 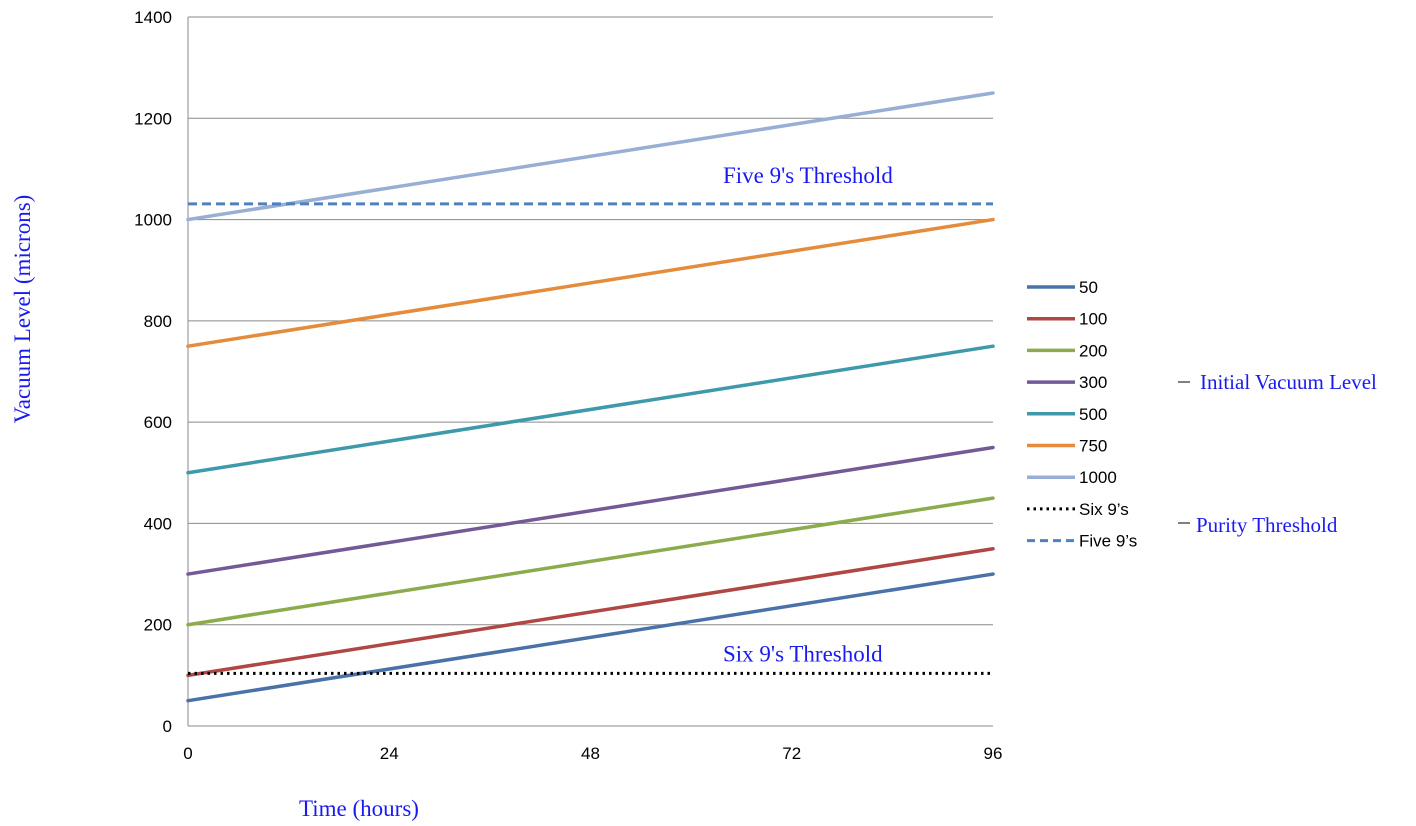 I want to click on legend-item: 500, so click(x=1067, y=414).